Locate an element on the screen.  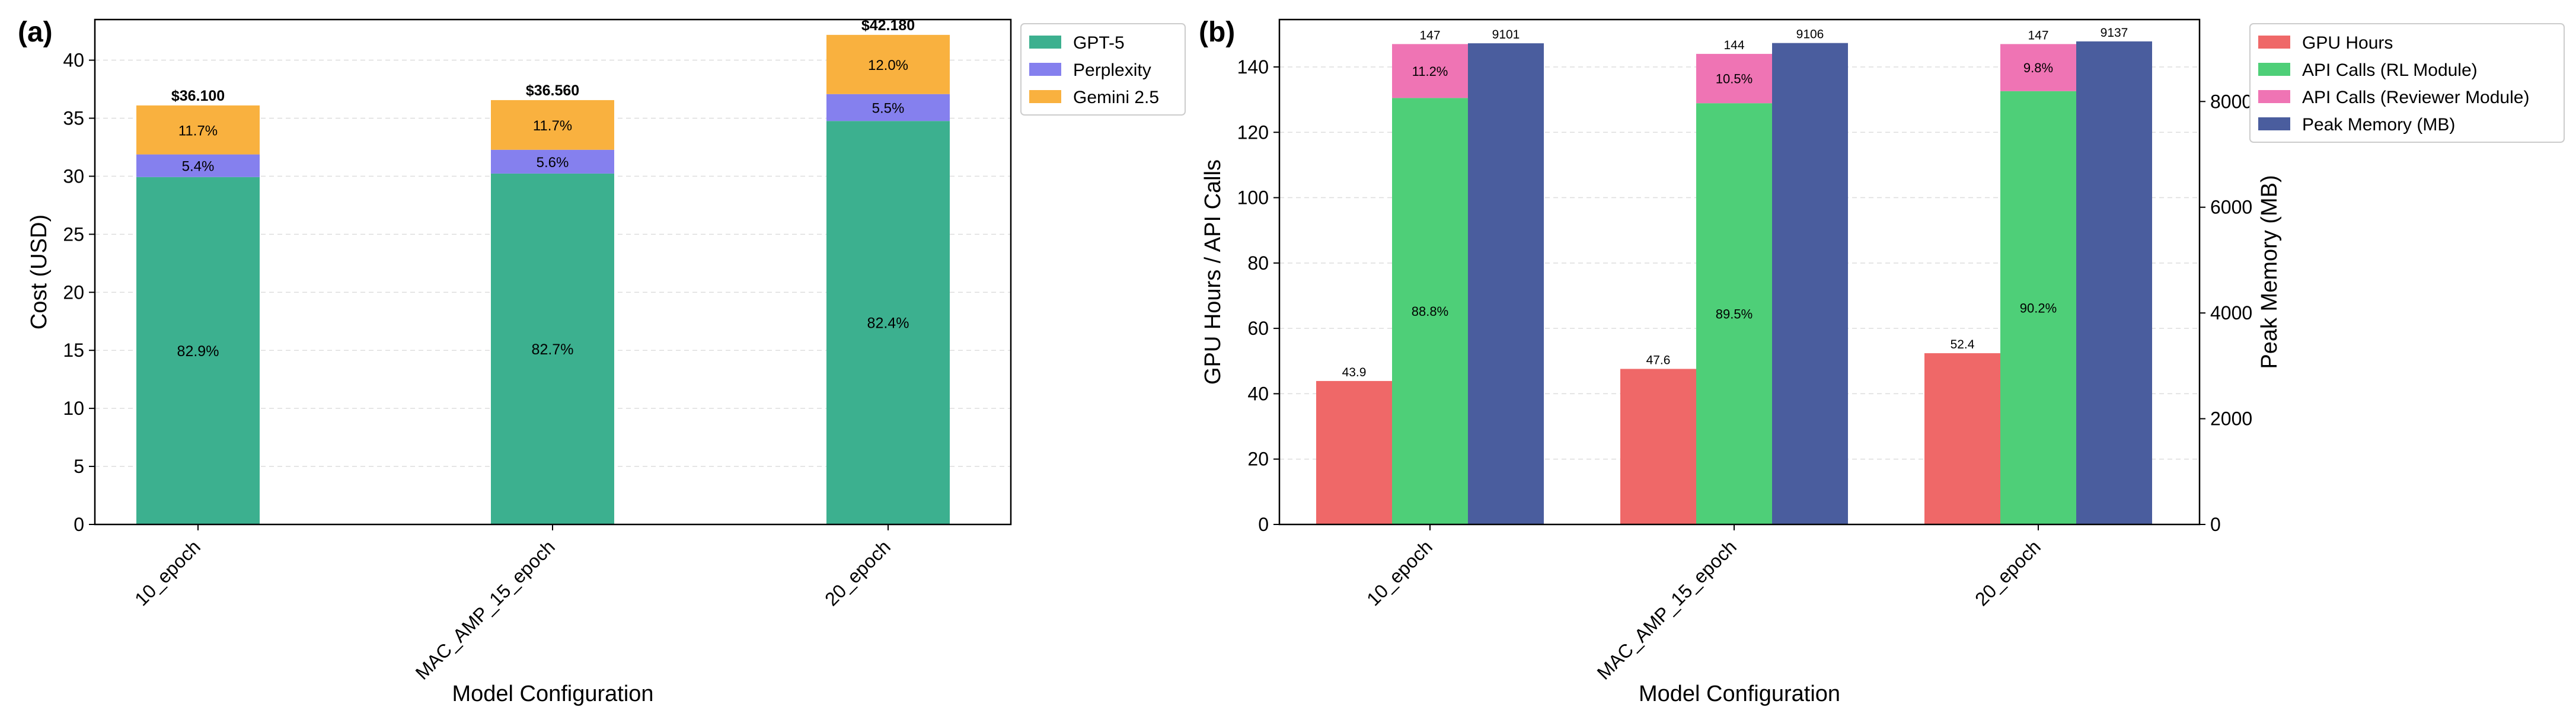
segment-percent-label: 12.0% is located at coordinates (888, 65).